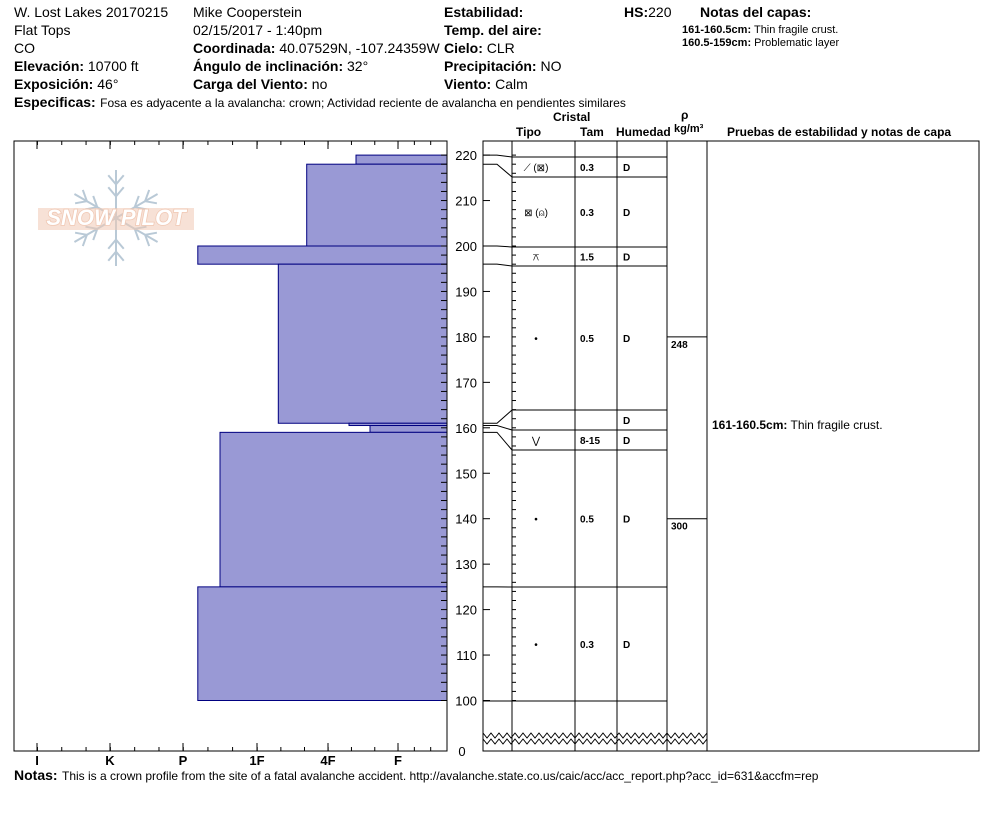  Describe the element at coordinates (466, 473) in the screenshot. I see `y-tick-label-150: 150` at that location.